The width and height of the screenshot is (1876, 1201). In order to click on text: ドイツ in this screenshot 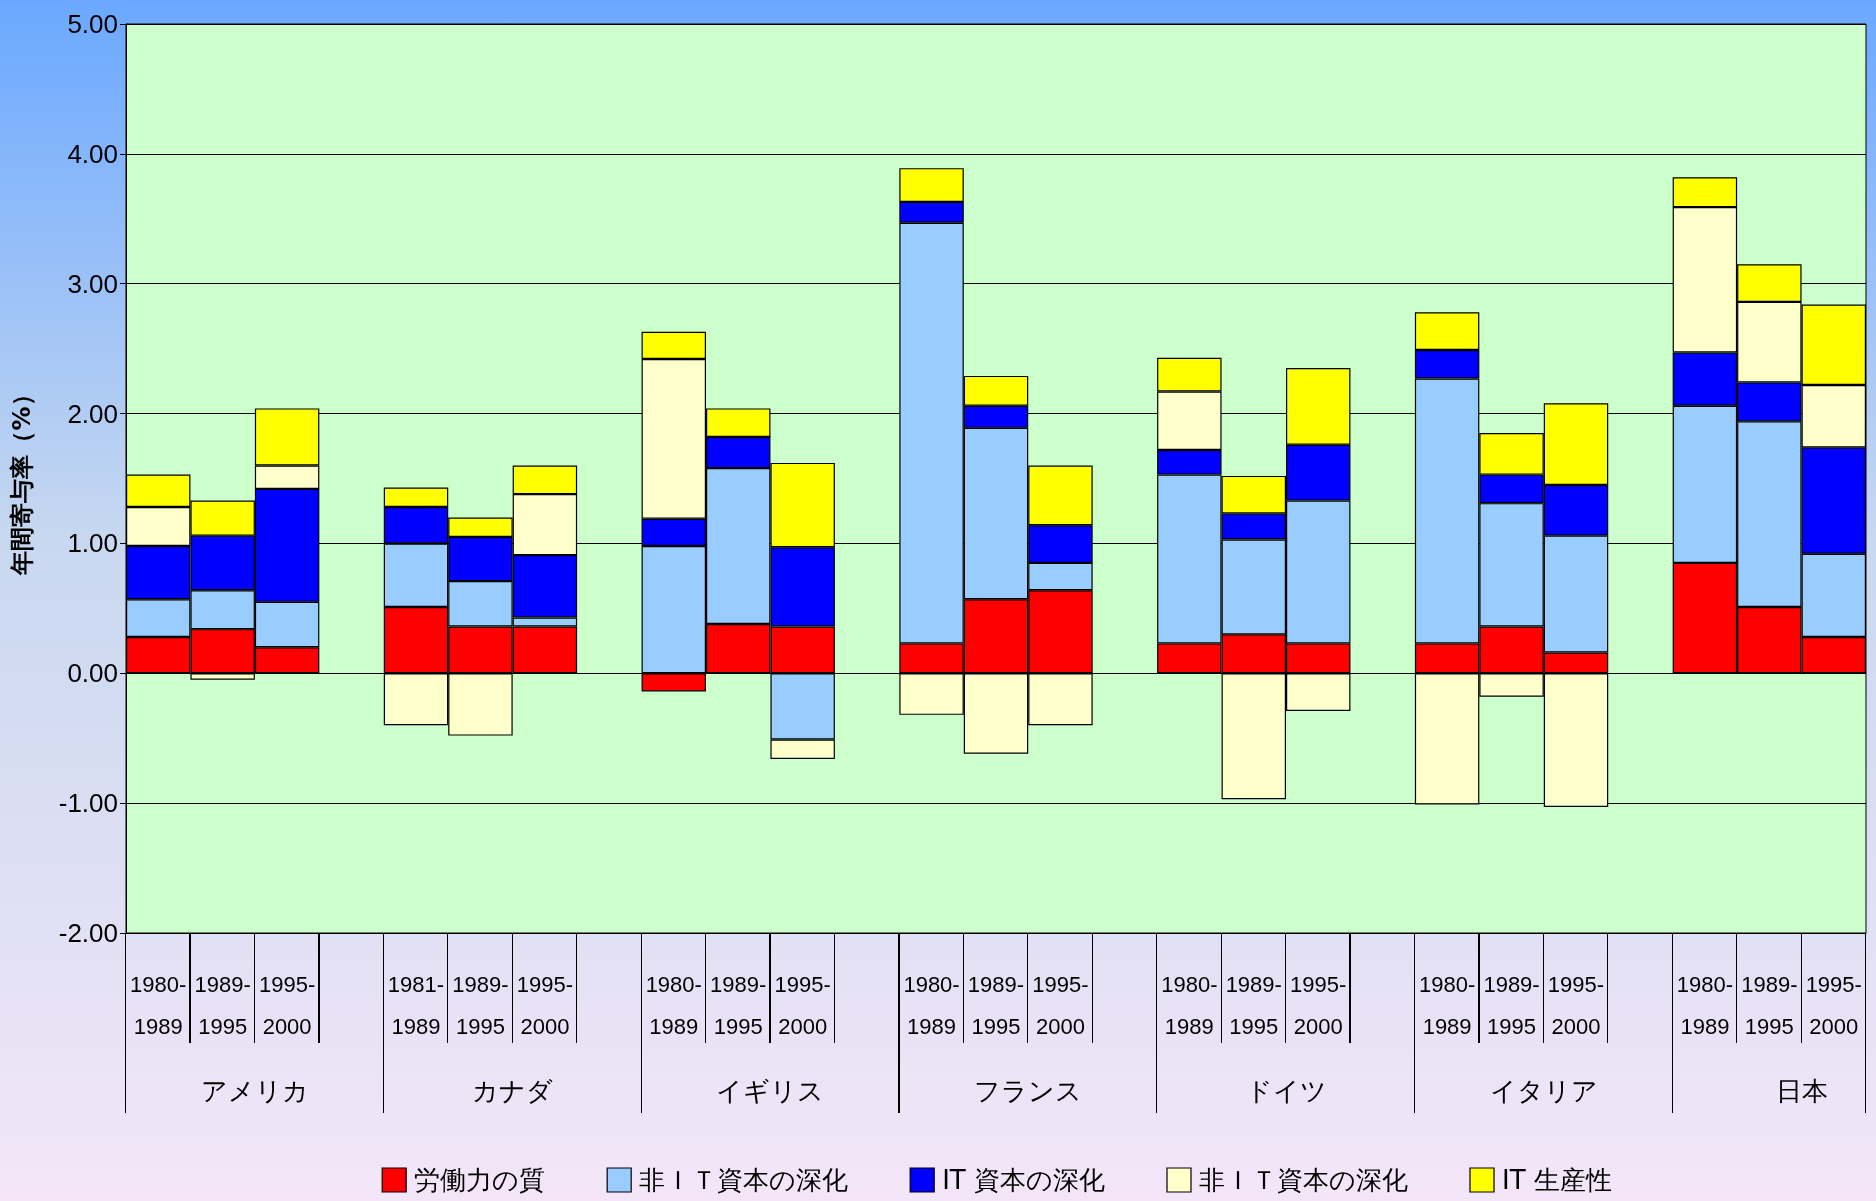, I will do `click(1286, 1091)`.